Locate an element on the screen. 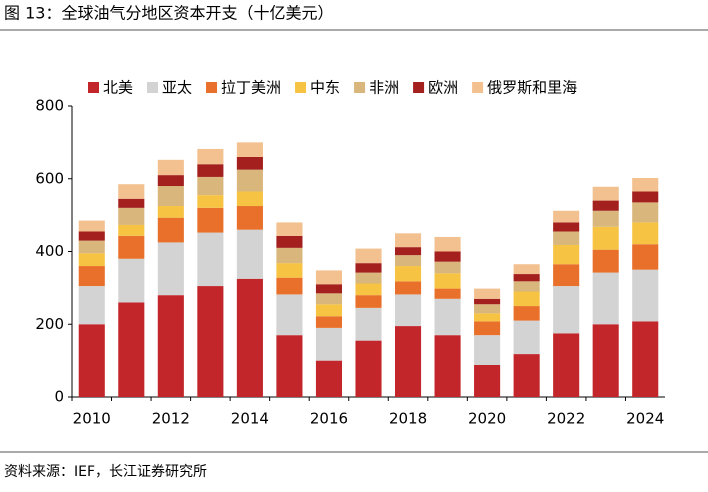 The width and height of the screenshot is (708, 492). x-tick-label: 2014 is located at coordinates (250, 419).